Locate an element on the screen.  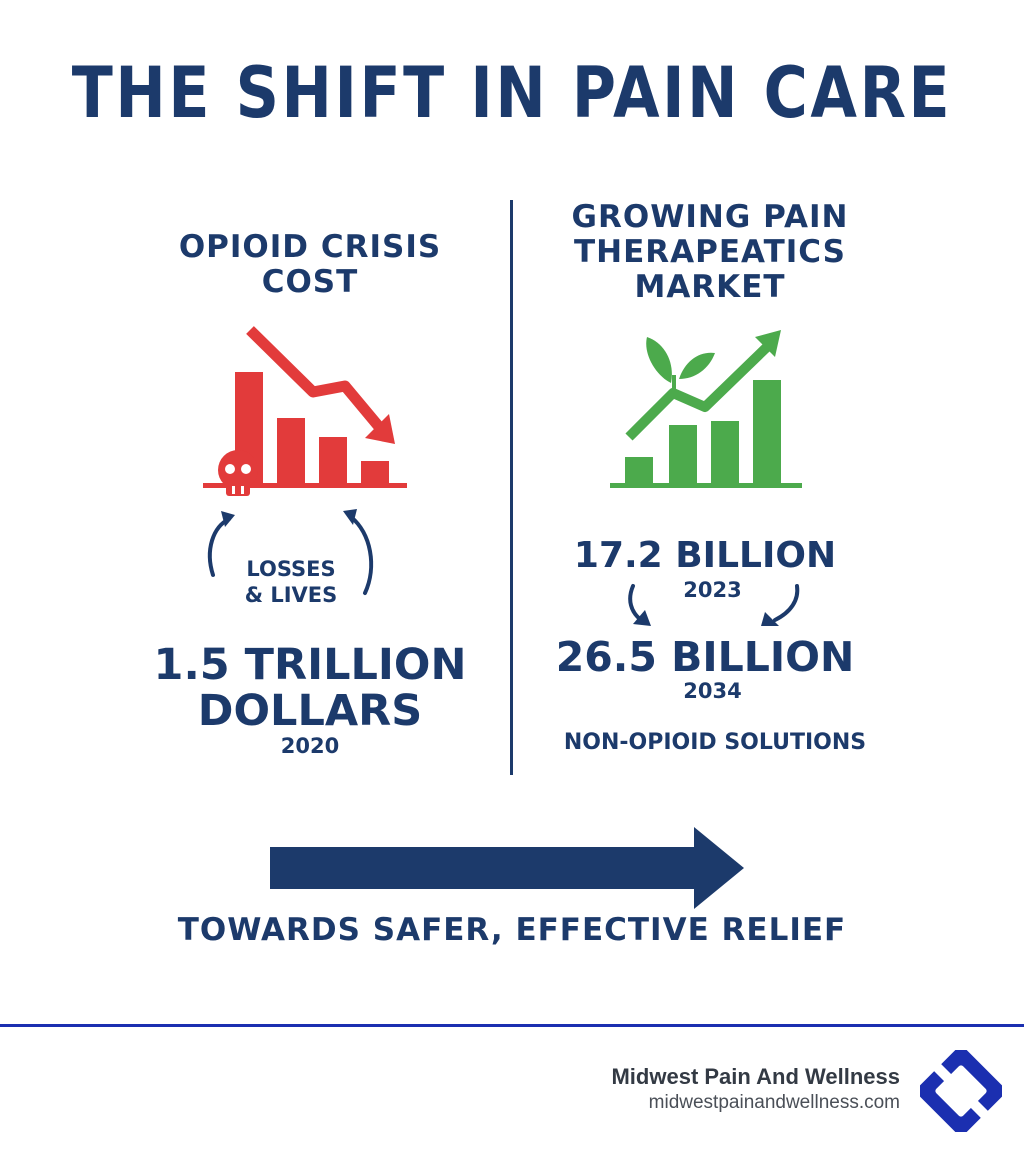
declining-bar-chart-with-skull-icon is located at coordinates (305, 411).